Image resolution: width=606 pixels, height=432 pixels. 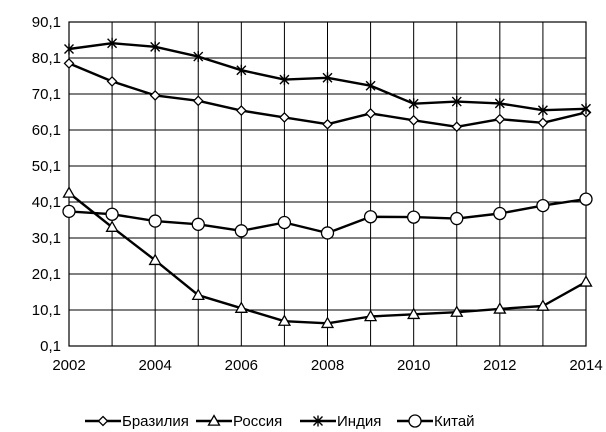 What do you see at coordinates (413, 365) in the screenshot?
I see `x-tick-label: 2010` at bounding box center [413, 365].